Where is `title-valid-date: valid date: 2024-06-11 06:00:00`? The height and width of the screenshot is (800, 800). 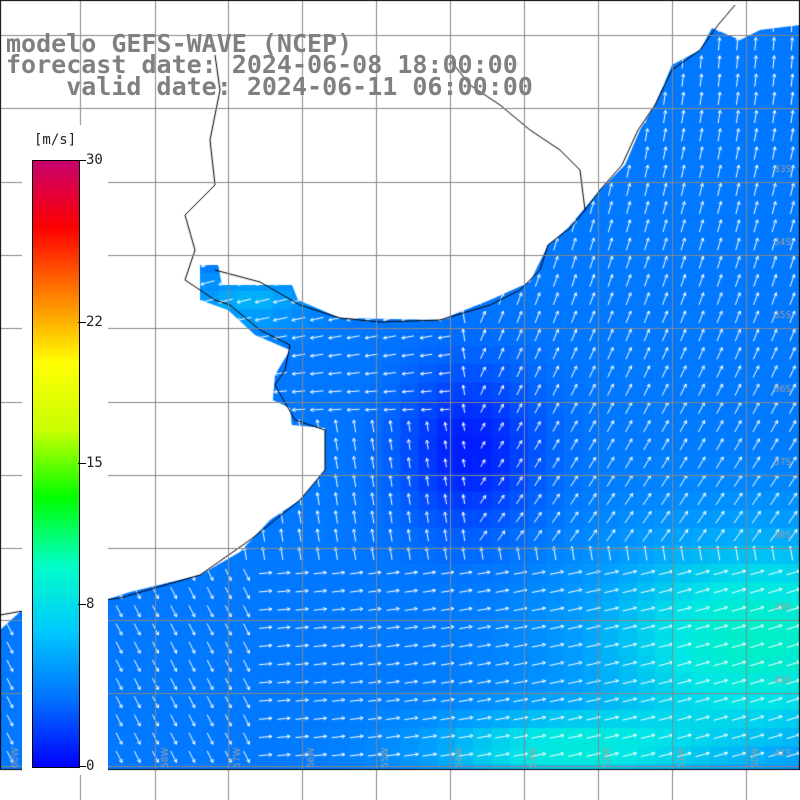 title-valid-date: valid date: 2024-06-11 06:00:00 is located at coordinates (269, 86).